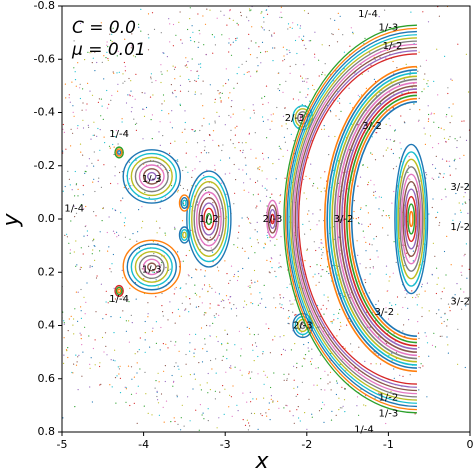  I want to click on x-tick-label: -5, so click(62, 444).